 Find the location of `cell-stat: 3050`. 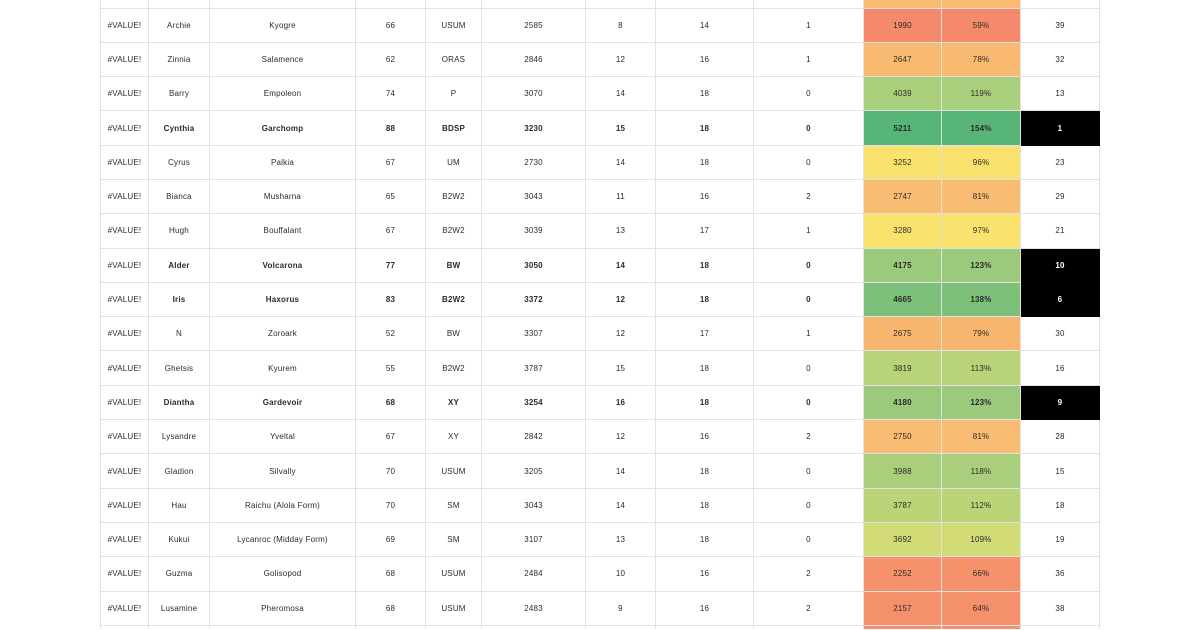

cell-stat: 3050 is located at coordinates (533, 265).